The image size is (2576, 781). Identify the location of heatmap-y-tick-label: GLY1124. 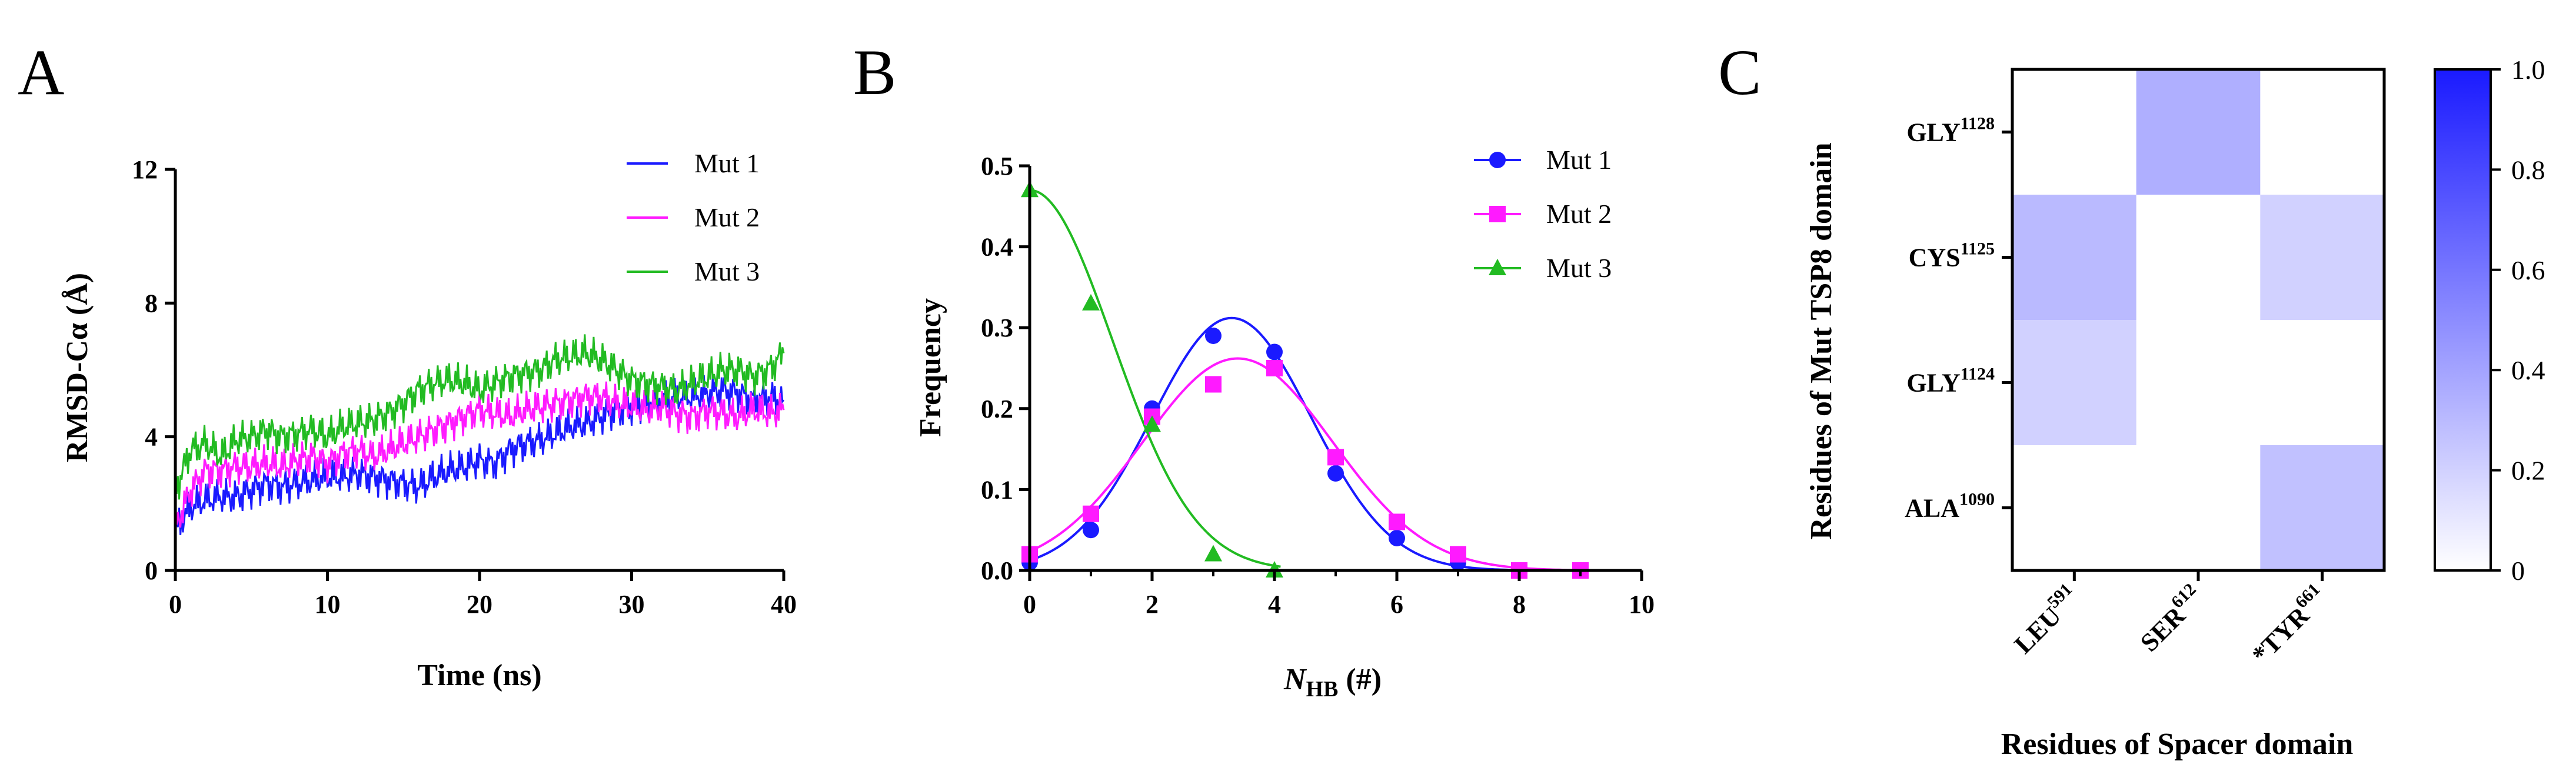
(1950, 381).